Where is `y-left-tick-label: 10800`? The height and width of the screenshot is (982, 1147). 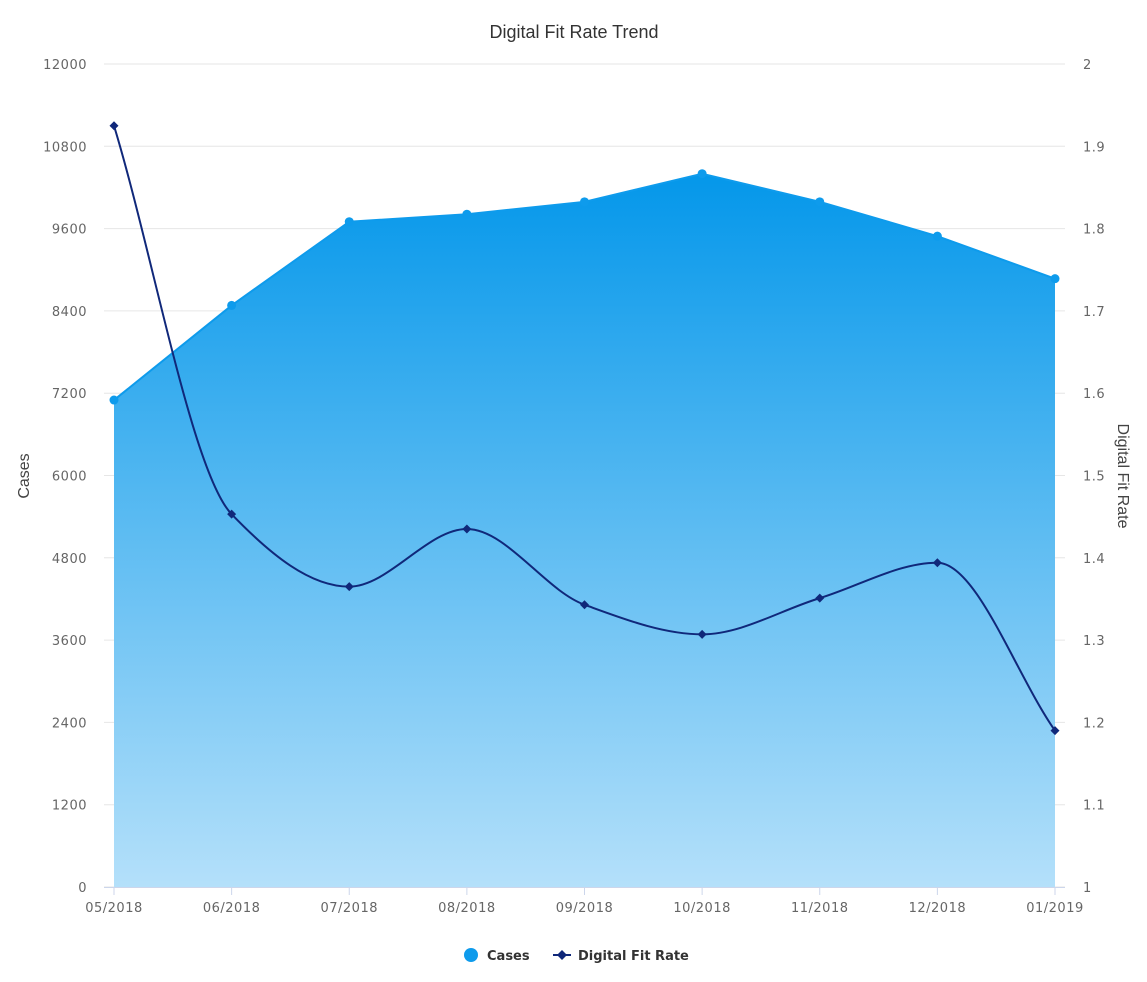 y-left-tick-label: 10800 is located at coordinates (65, 147).